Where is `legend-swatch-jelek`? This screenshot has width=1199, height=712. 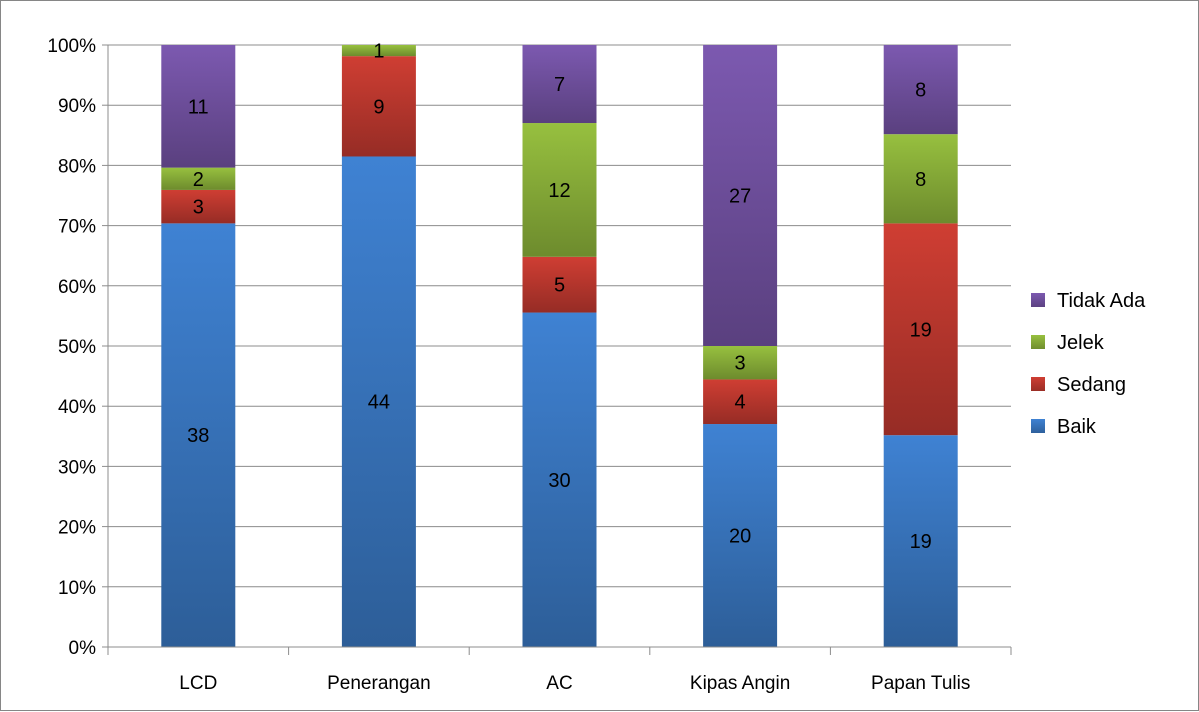 legend-swatch-jelek is located at coordinates (1038, 342).